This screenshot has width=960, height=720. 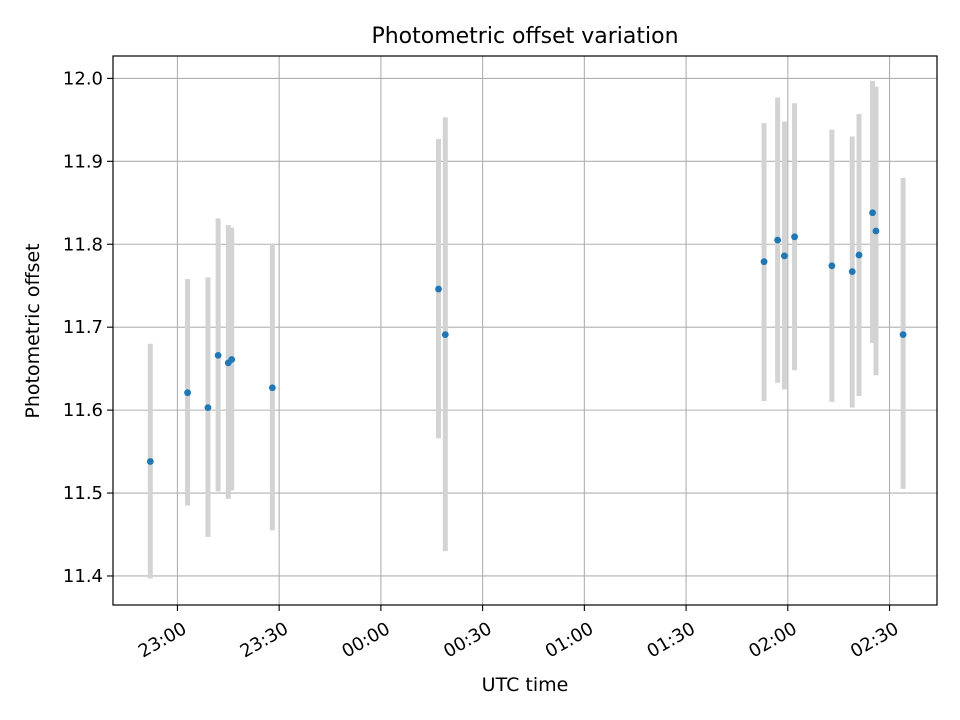 I want to click on chart-title: Photometric offset variation, so click(x=524, y=36).